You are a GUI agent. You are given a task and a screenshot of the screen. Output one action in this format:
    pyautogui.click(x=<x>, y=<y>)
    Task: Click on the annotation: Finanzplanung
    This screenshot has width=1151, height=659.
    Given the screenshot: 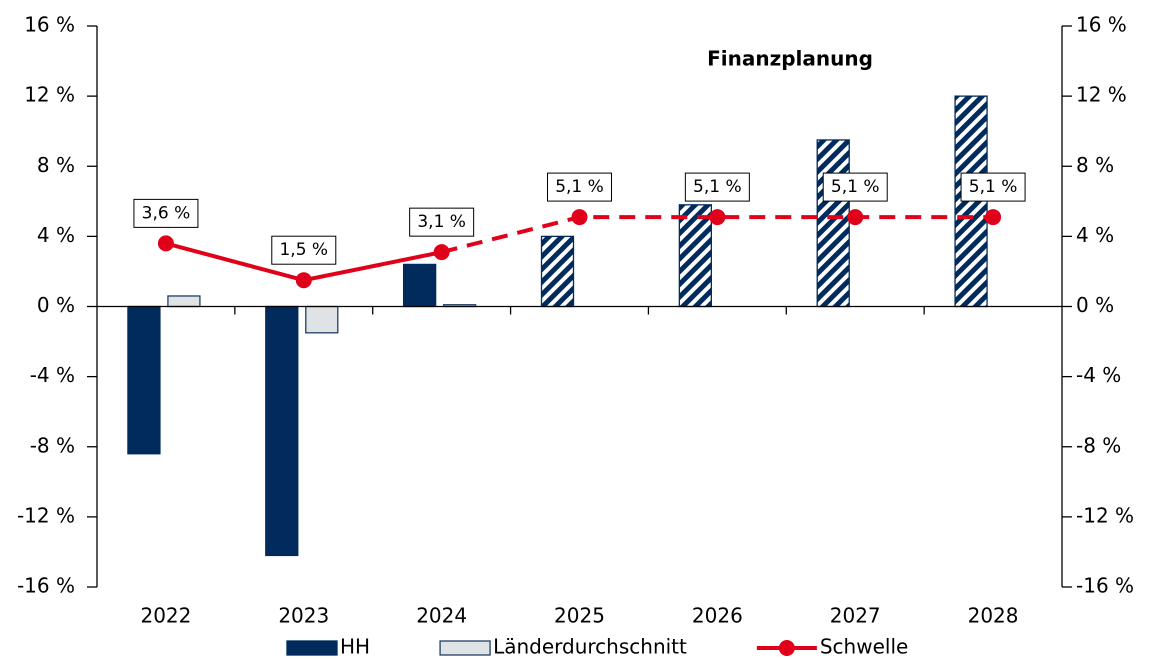 What is the action you would take?
    pyautogui.click(x=790, y=59)
    